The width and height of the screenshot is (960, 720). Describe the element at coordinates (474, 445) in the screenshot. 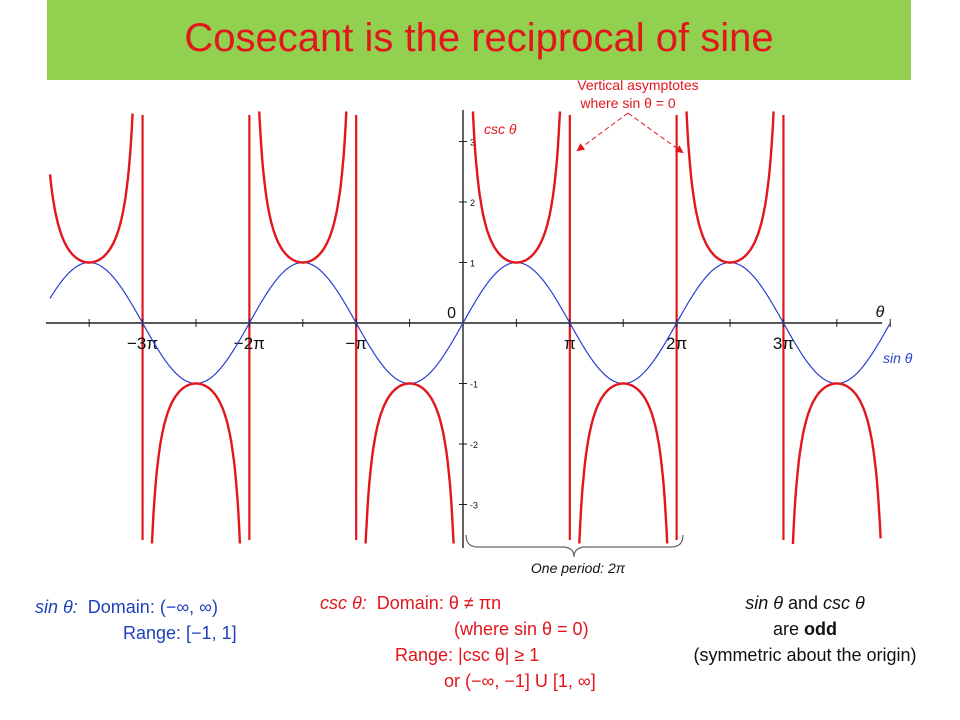

I see `y-tick-label: -2` at that location.